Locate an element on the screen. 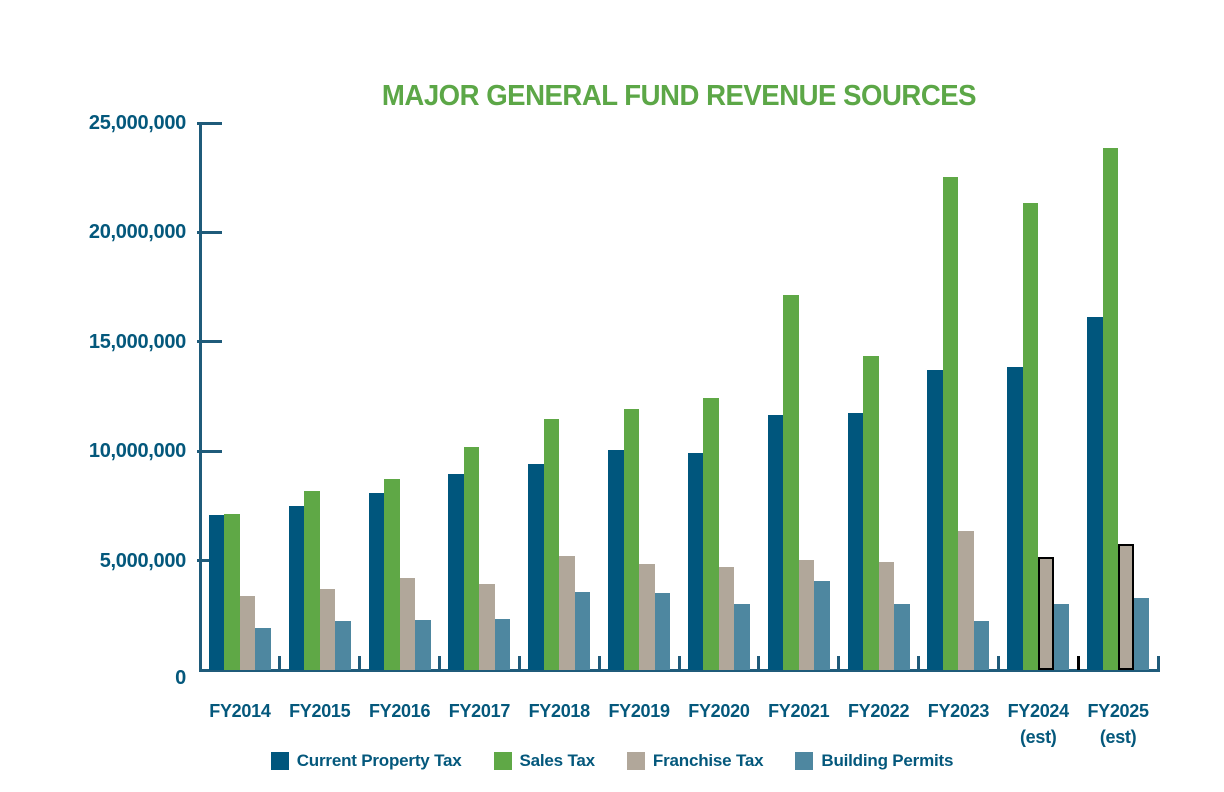 The image size is (1224, 792). y-axis-tick-label: 15,000,000 is located at coordinates (137, 341).